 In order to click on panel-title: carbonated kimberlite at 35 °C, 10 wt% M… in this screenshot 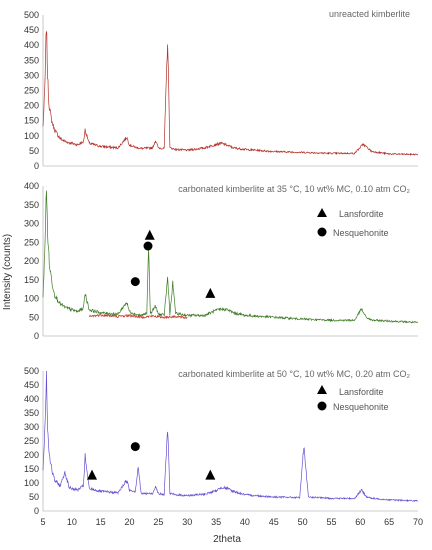, I will do `click(294, 189)`.